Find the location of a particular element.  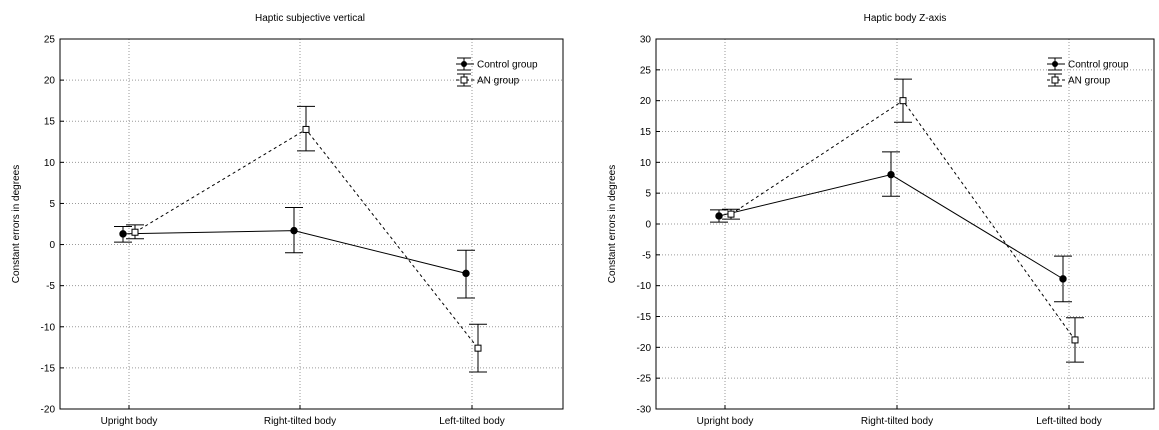

chart-title: Haptic body Z-axis is located at coordinates (905, 18).